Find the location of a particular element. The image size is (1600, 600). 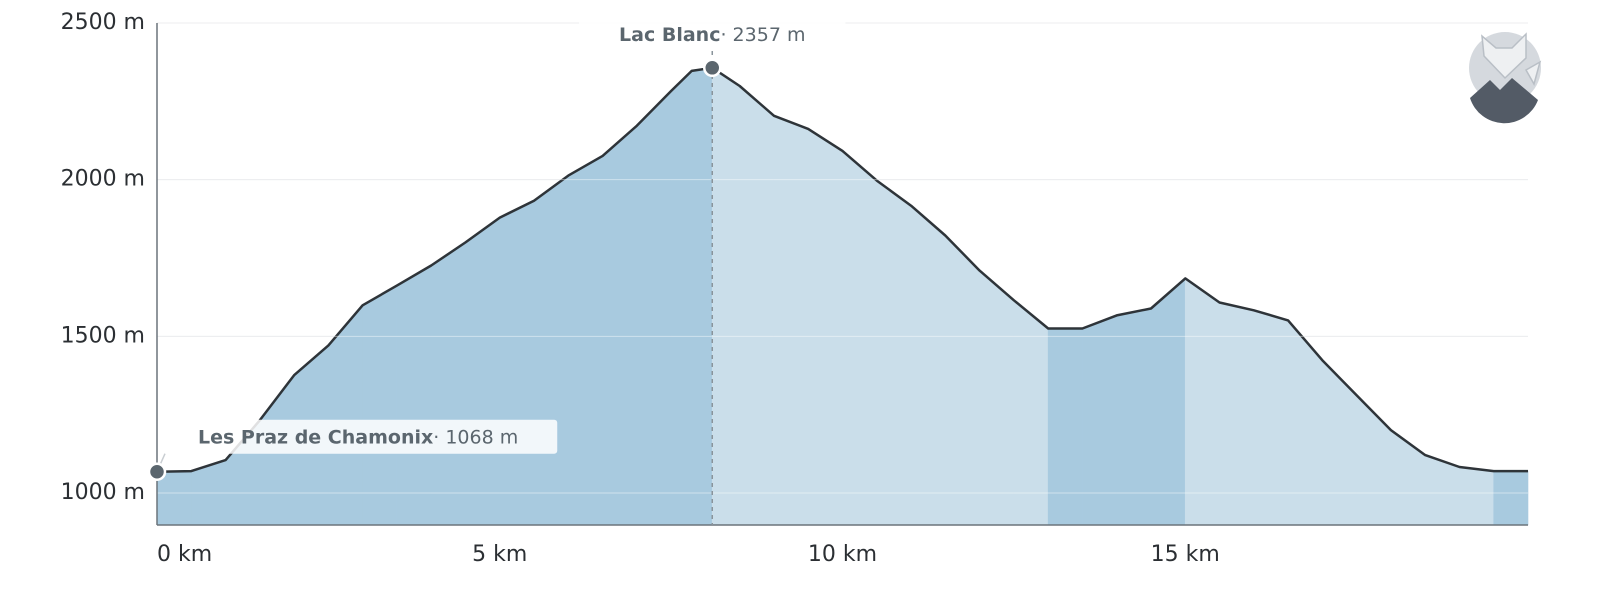

annotation: Les Praz de Chamonix· 1068 m is located at coordinates (352, 450).